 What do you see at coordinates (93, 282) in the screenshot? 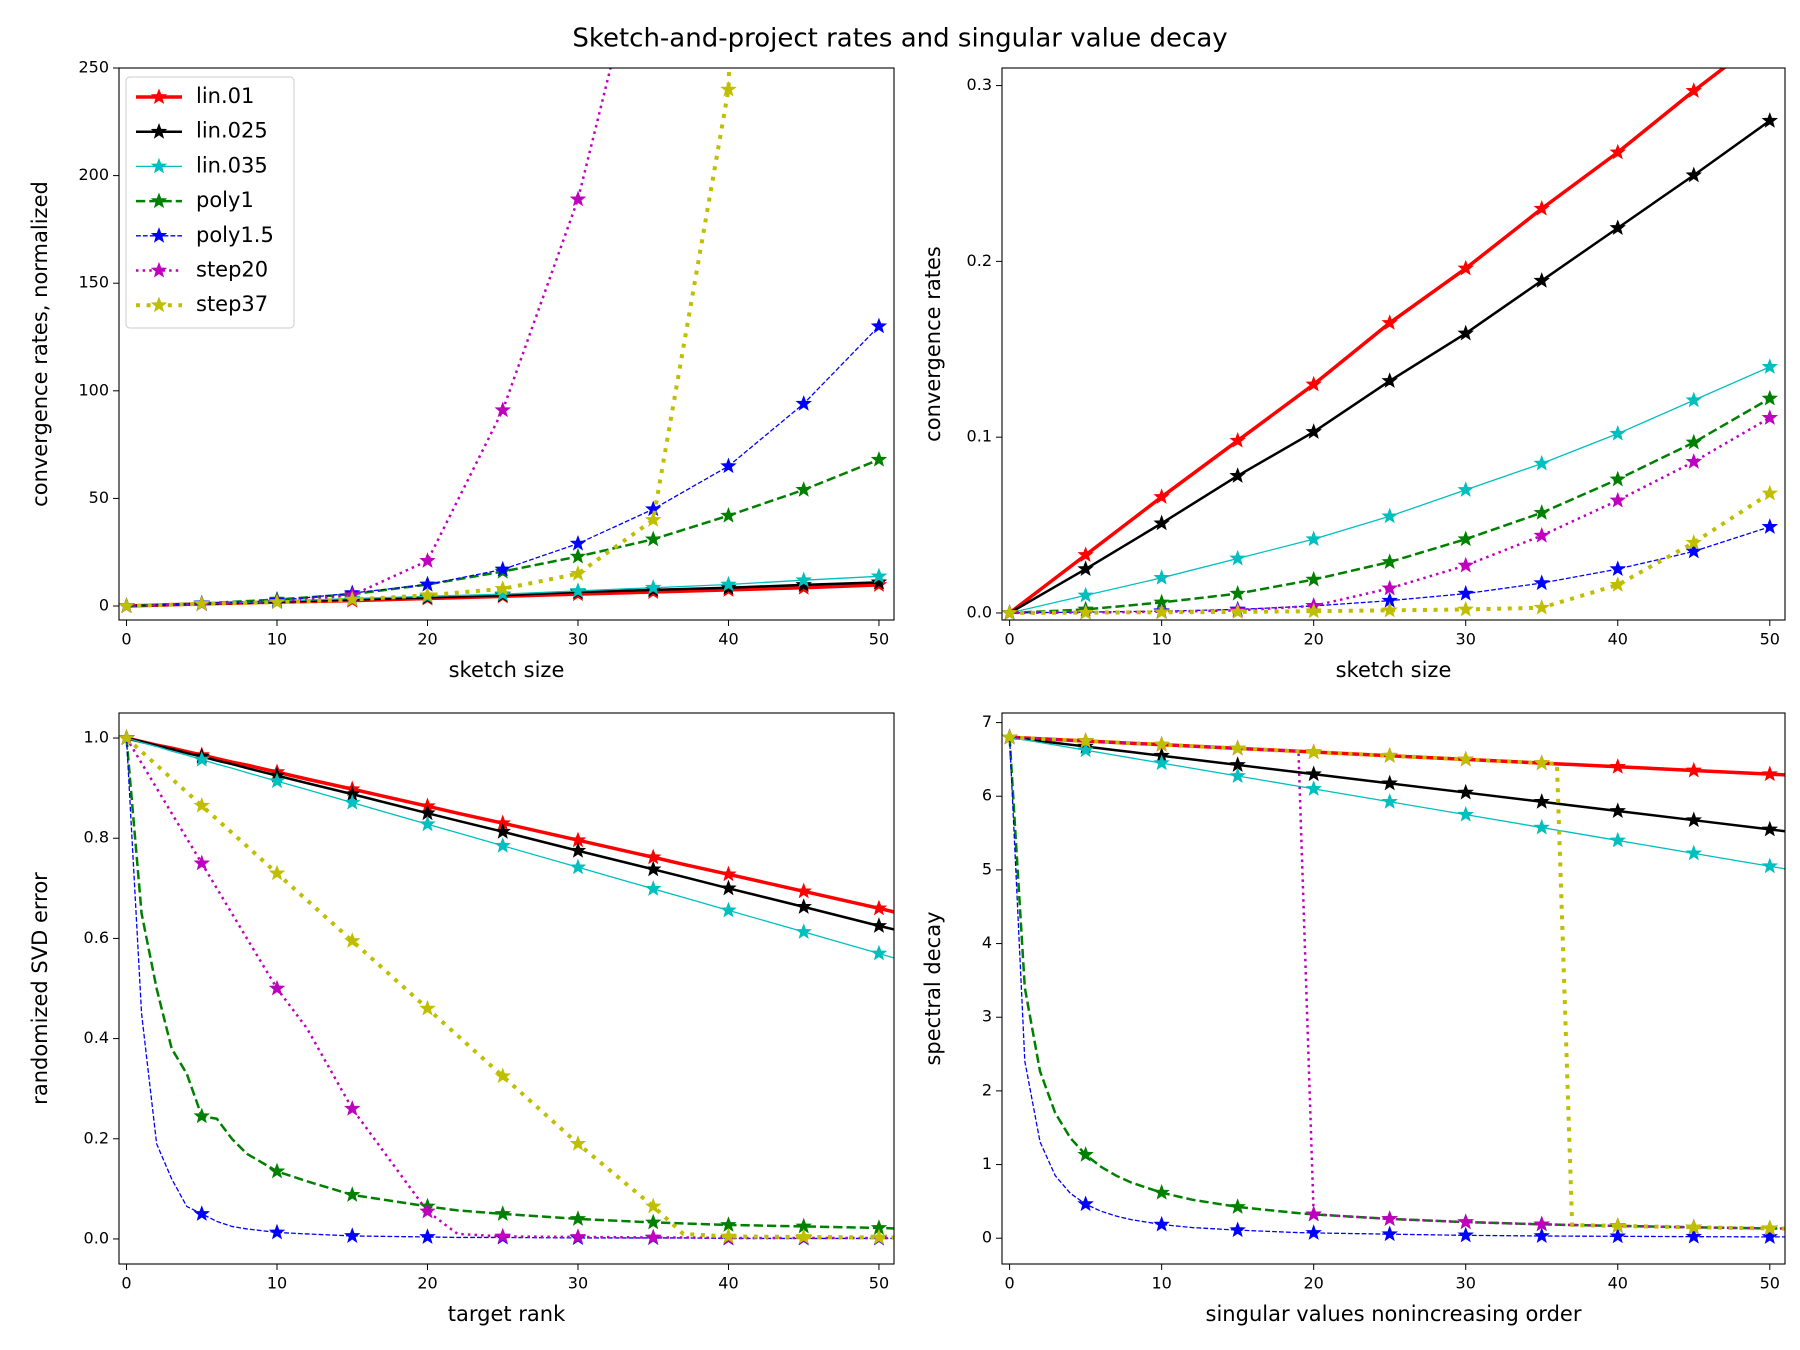
I see `y-tick-label: 150` at bounding box center [93, 282].